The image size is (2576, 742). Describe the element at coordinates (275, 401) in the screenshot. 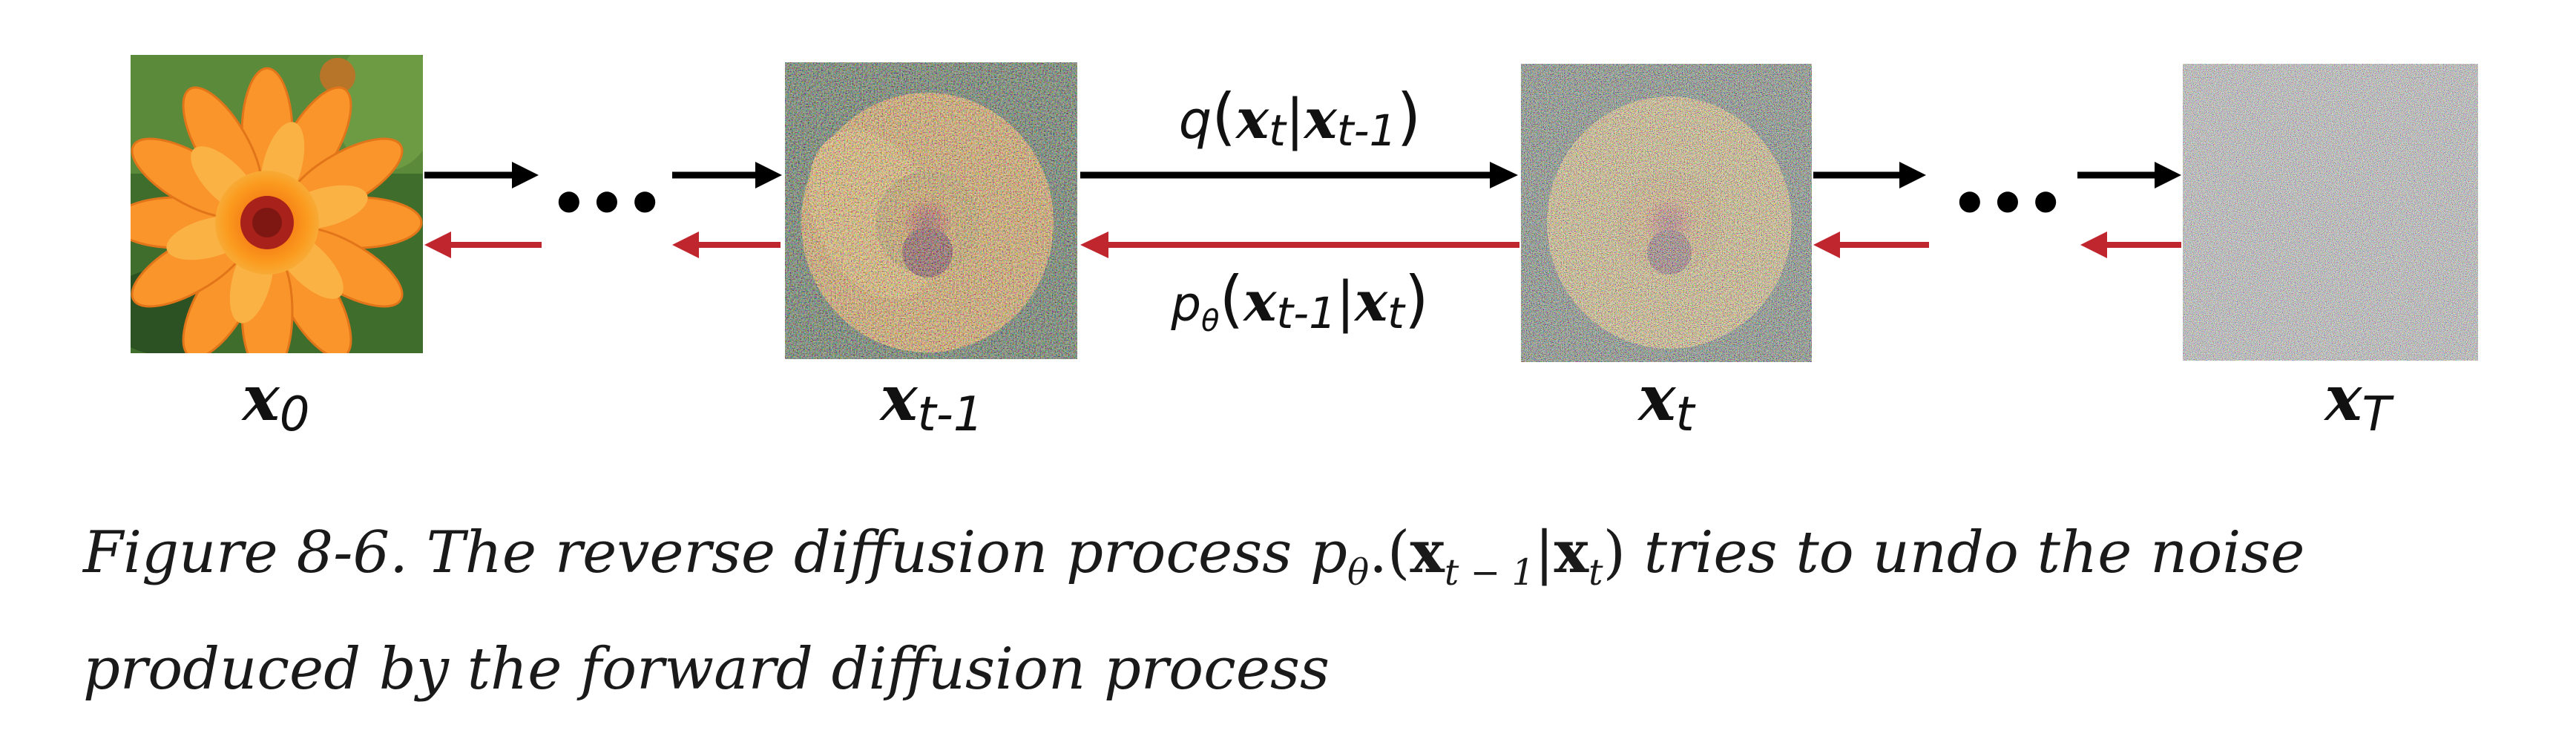

I see `node-label-x0: x0` at that location.